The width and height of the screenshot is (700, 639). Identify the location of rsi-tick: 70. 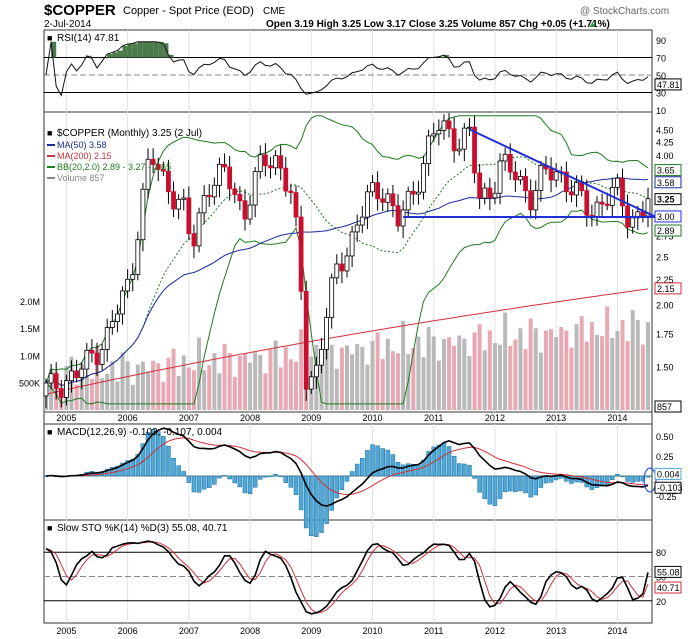
(661, 59).